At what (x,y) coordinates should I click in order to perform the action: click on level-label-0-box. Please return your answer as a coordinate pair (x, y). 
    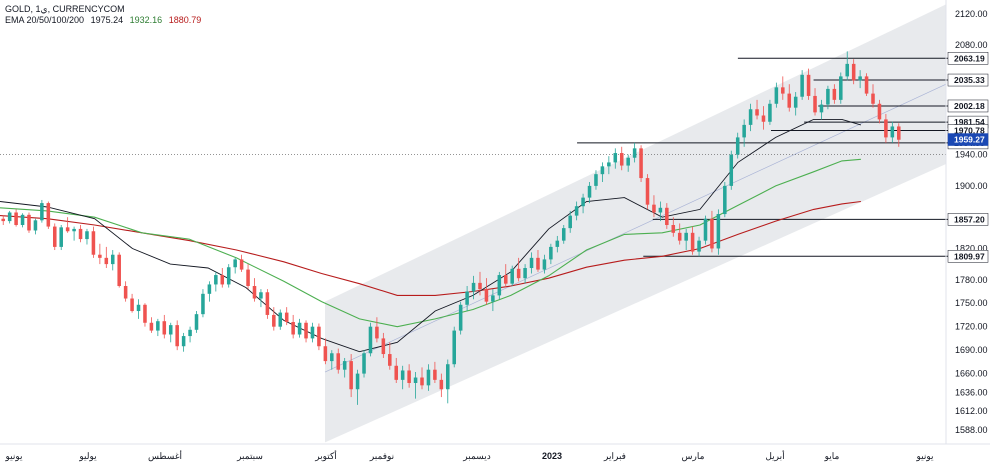
    Looking at the image, I should click on (968, 58).